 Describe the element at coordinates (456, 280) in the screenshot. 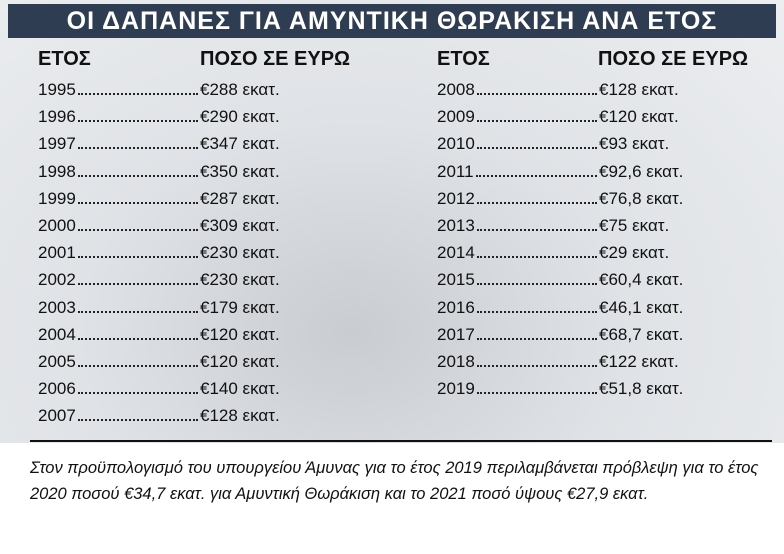

I see `year: 2015` at that location.